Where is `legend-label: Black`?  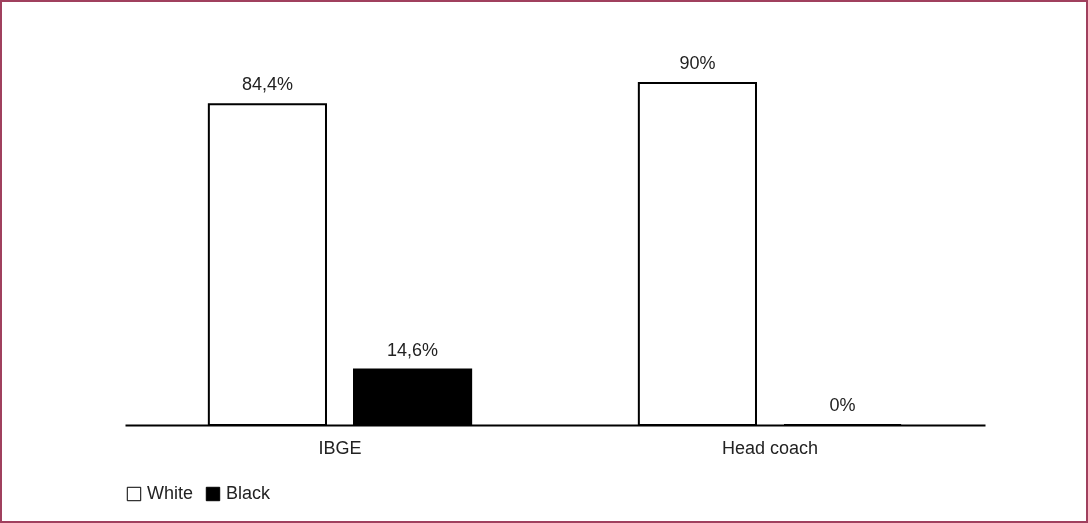 legend-label: Black is located at coordinates (249, 493).